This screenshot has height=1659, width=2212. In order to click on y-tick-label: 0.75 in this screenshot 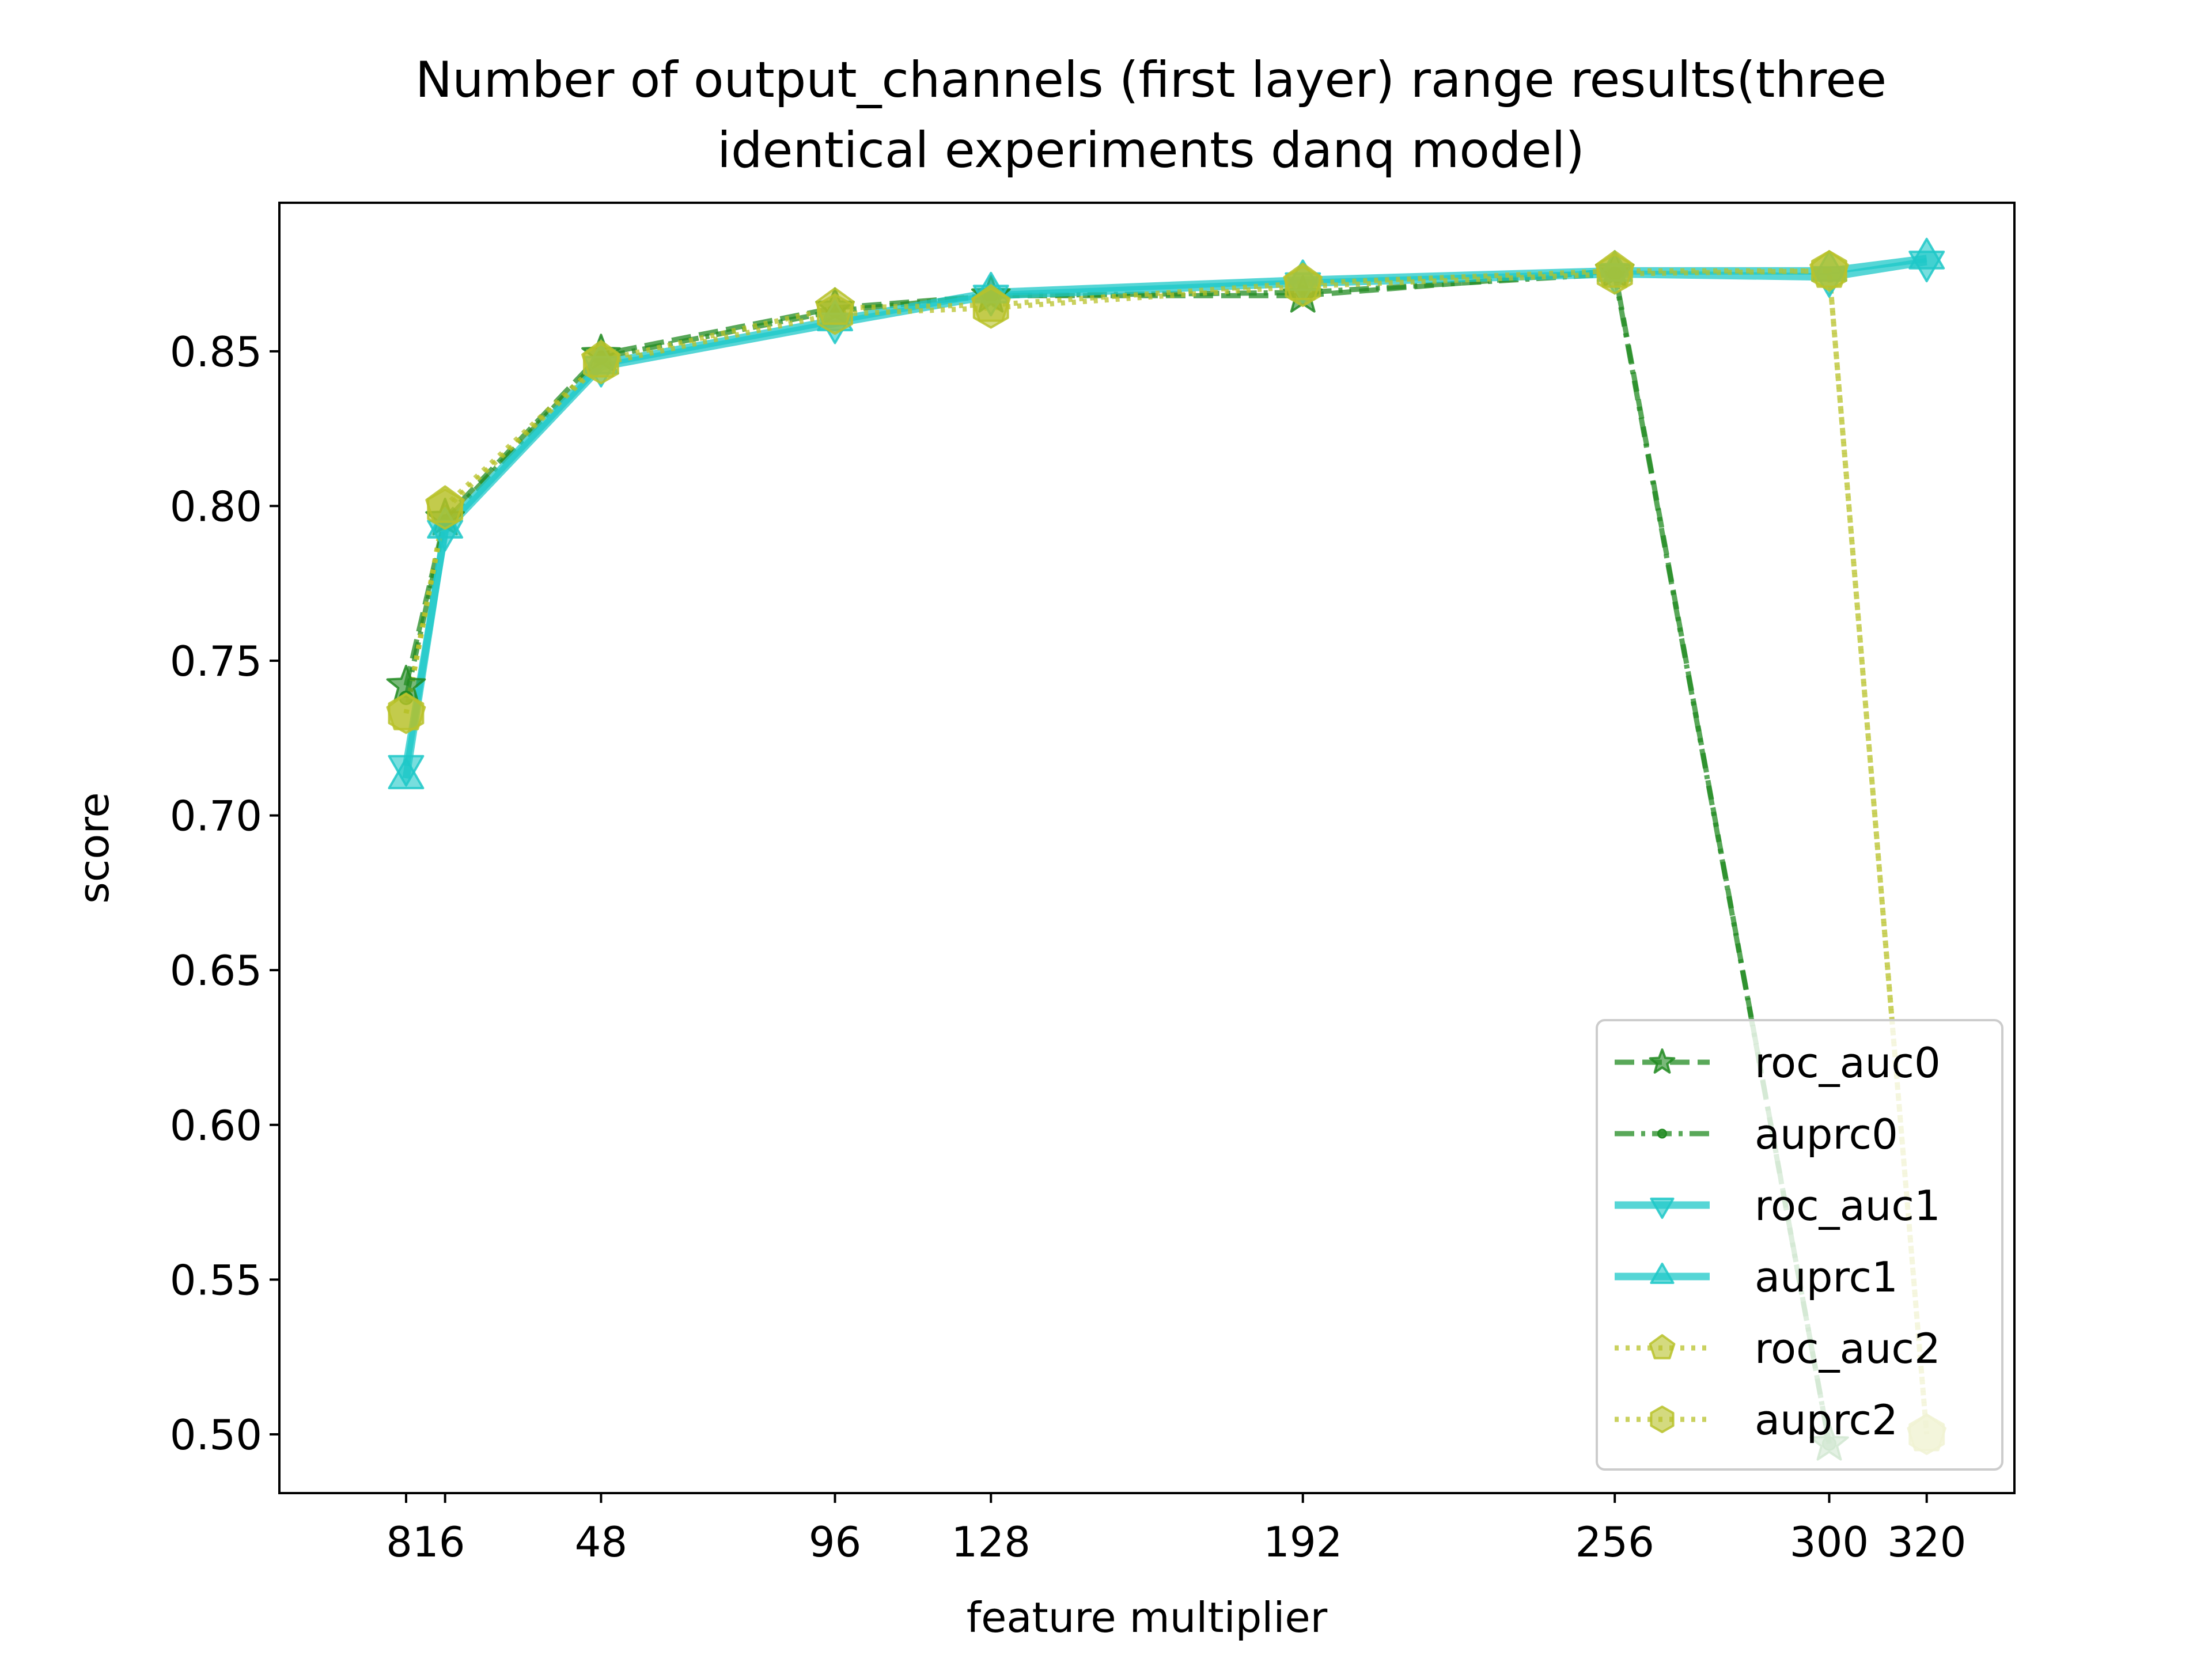, I will do `click(216, 661)`.